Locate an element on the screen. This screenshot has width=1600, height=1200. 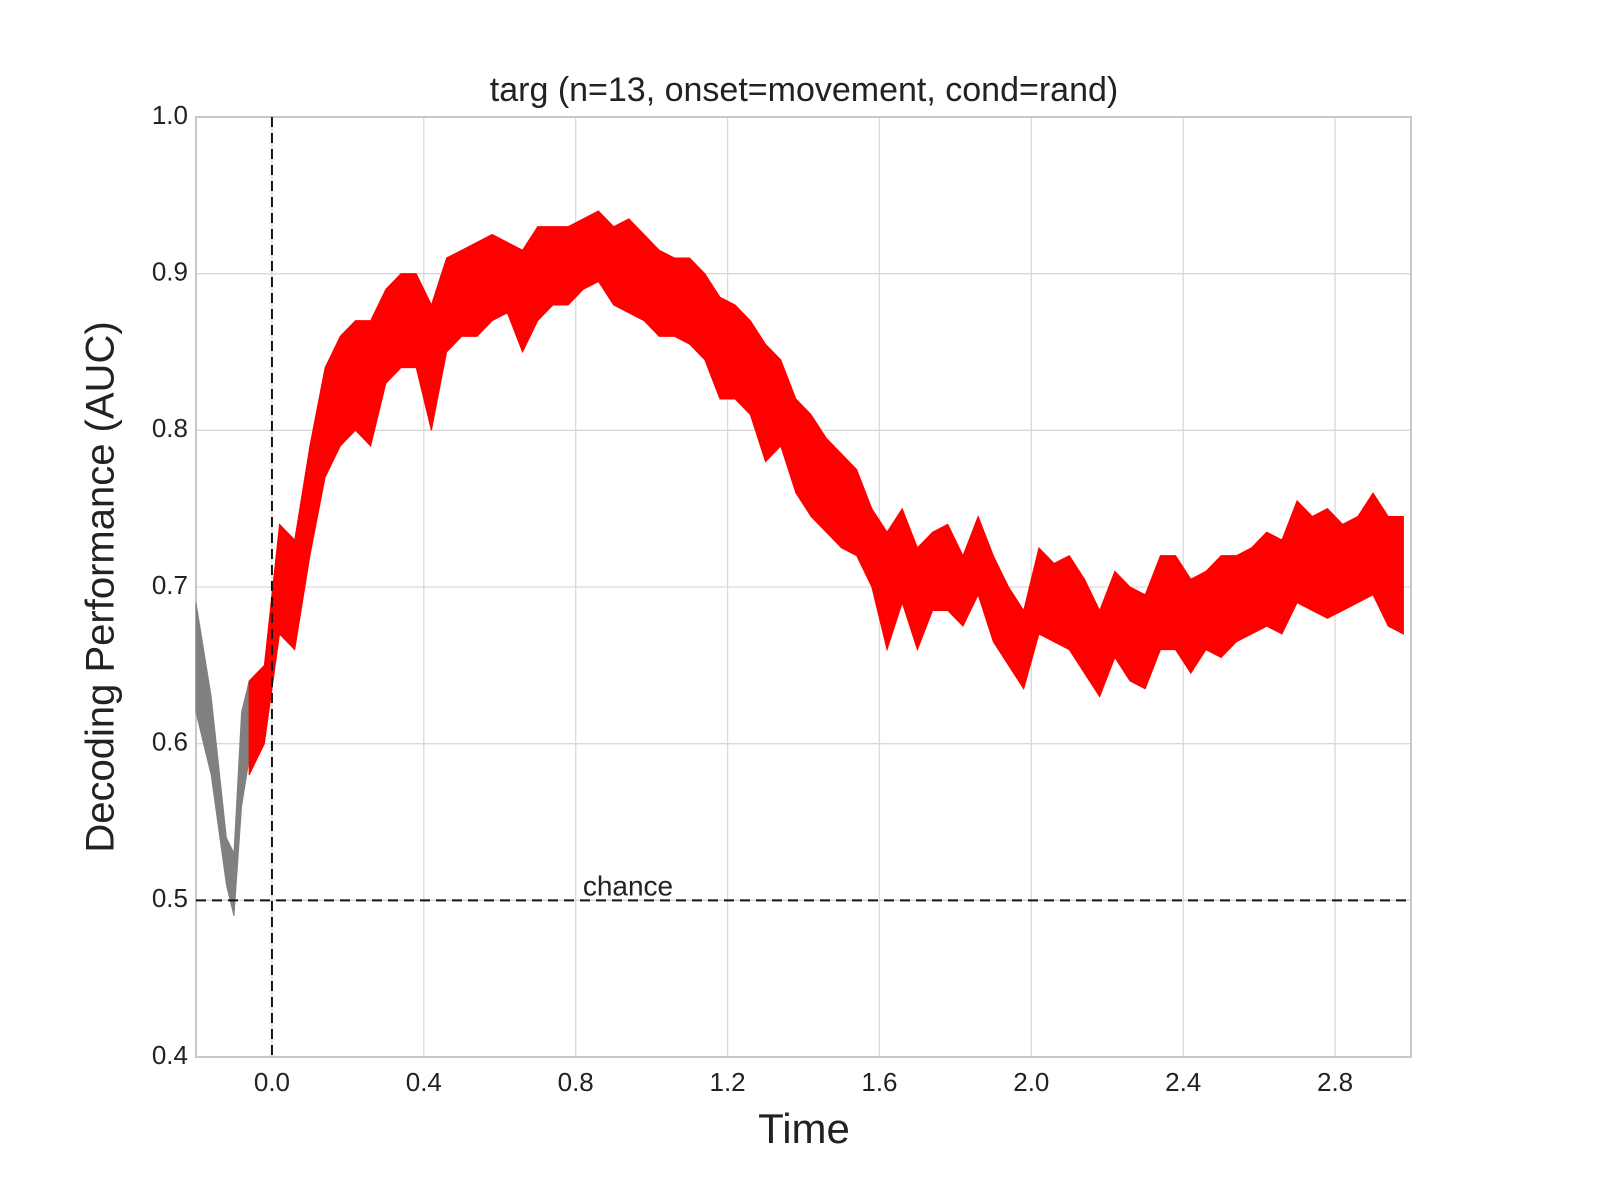
x-tick-label: 2.8 is located at coordinates (1335, 1082).